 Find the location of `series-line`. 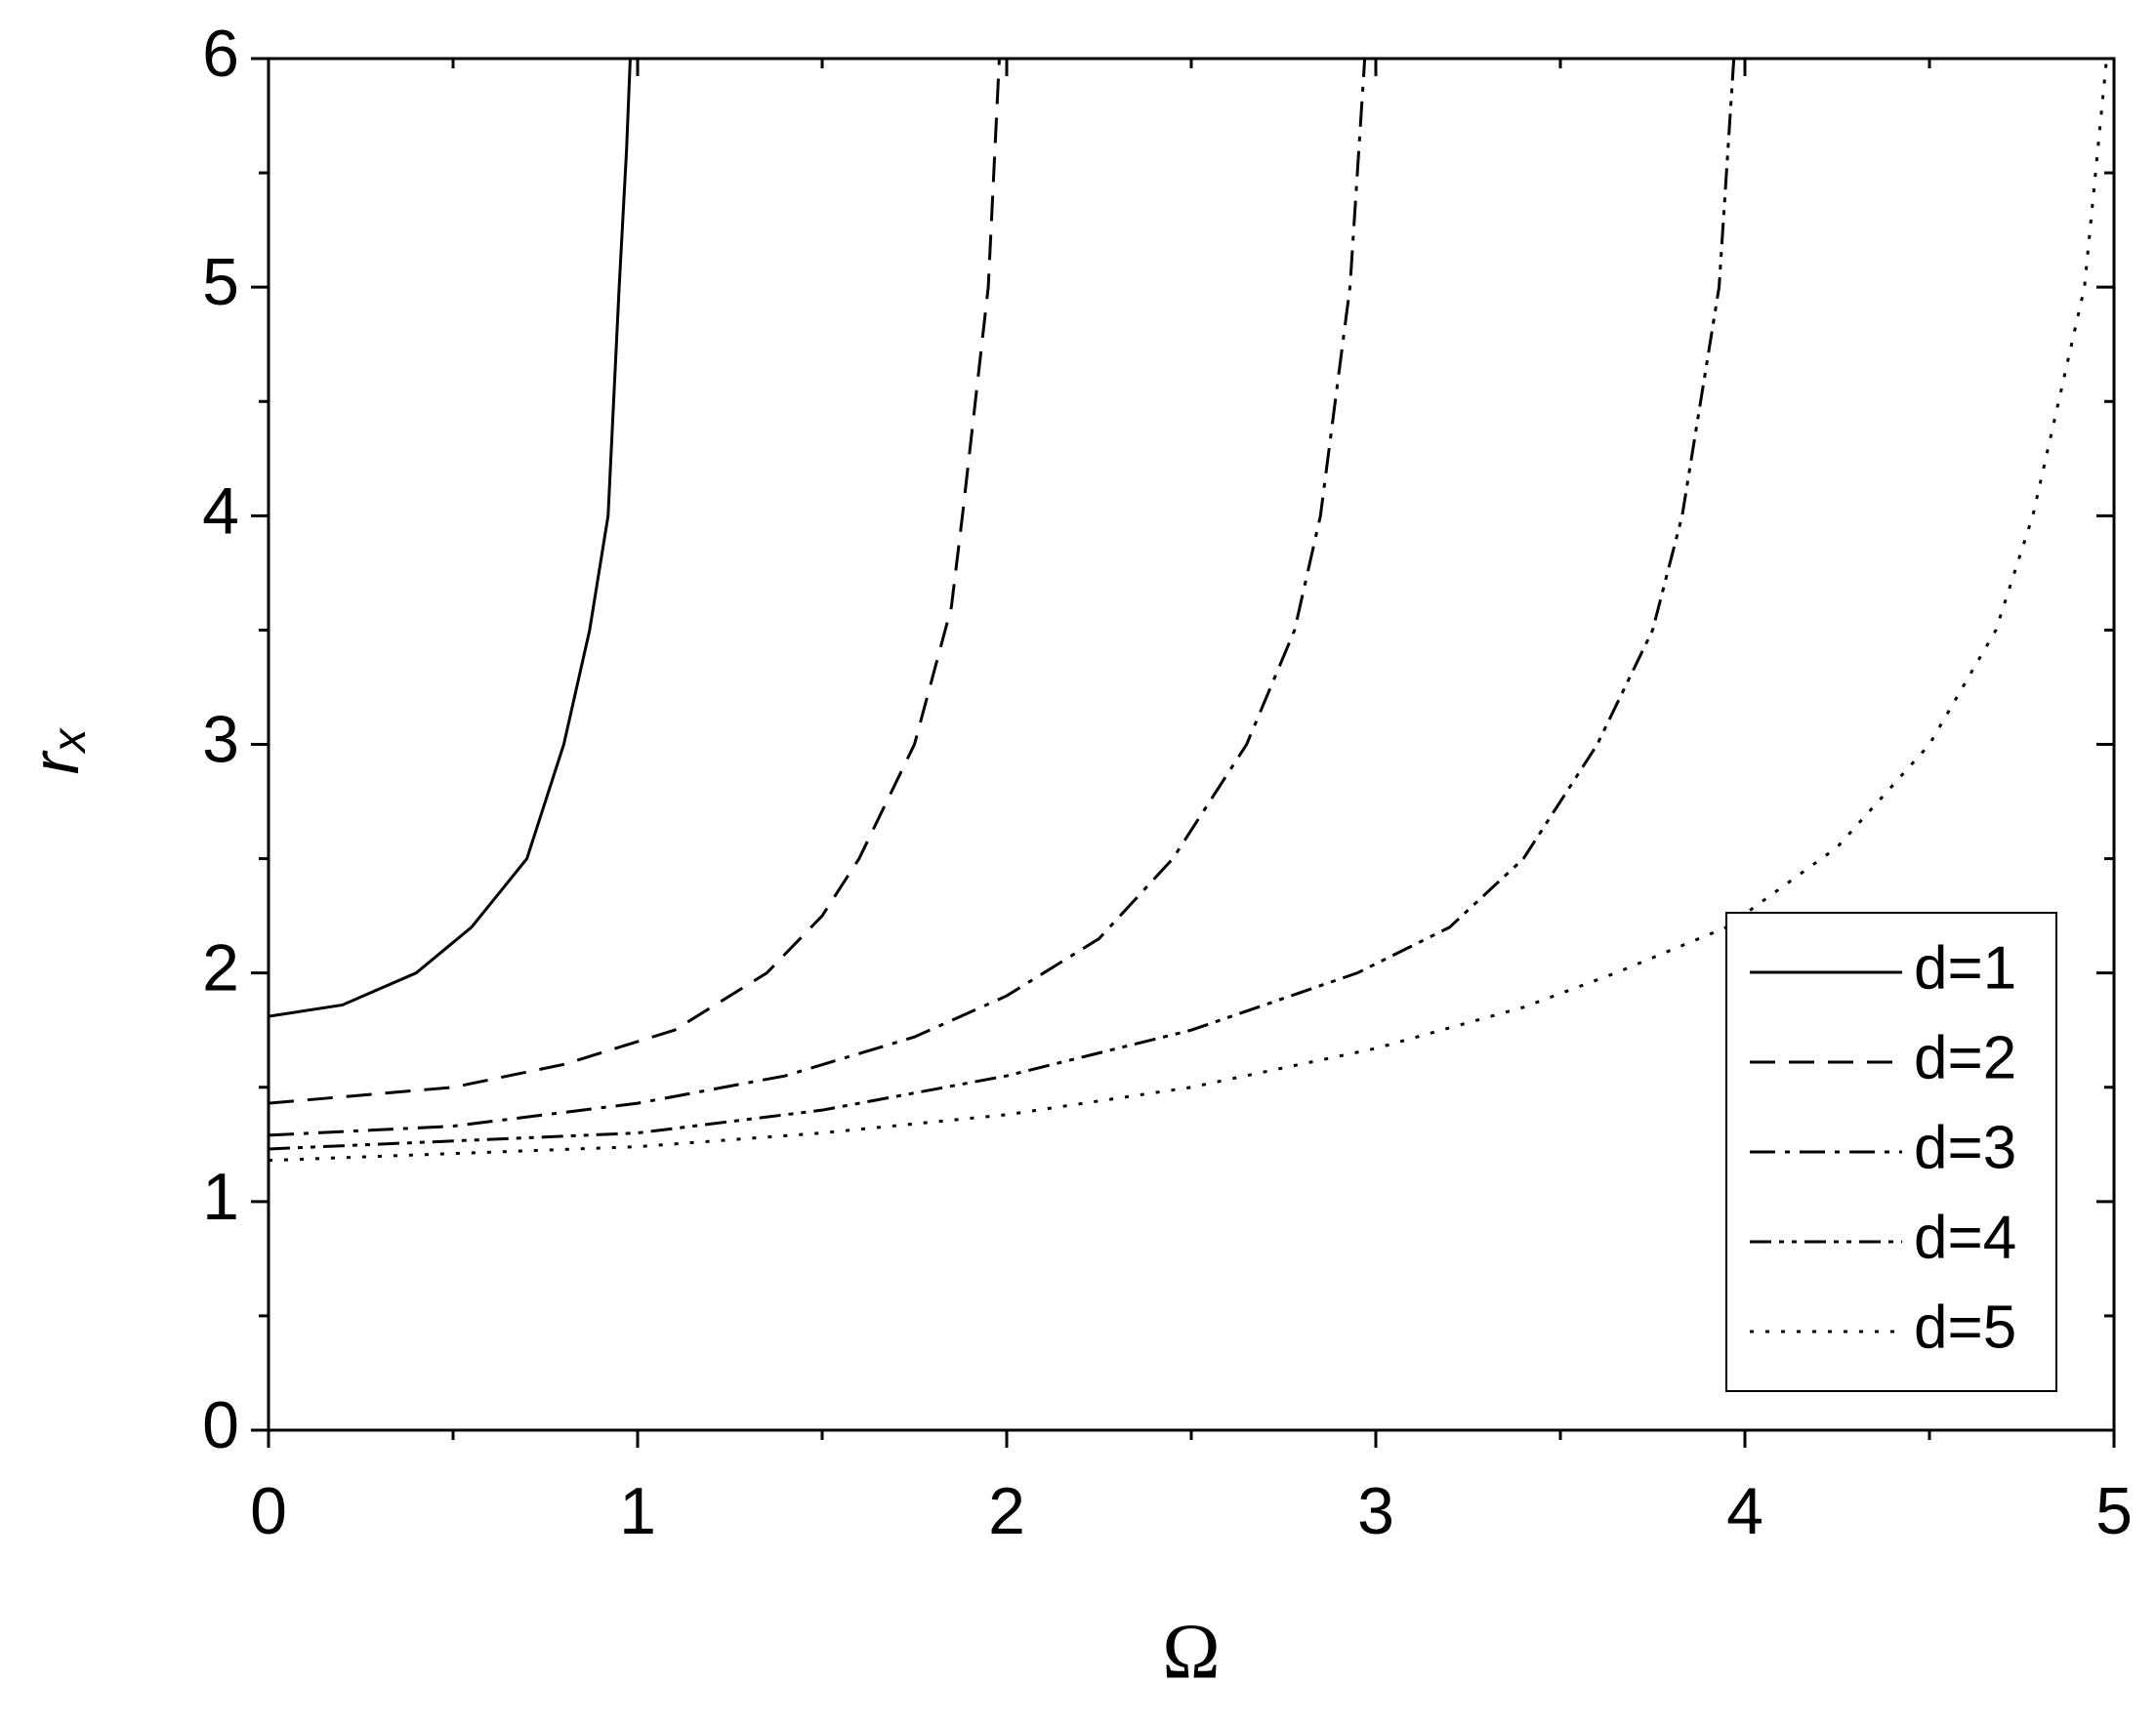

series-line is located at coordinates (450, 538).